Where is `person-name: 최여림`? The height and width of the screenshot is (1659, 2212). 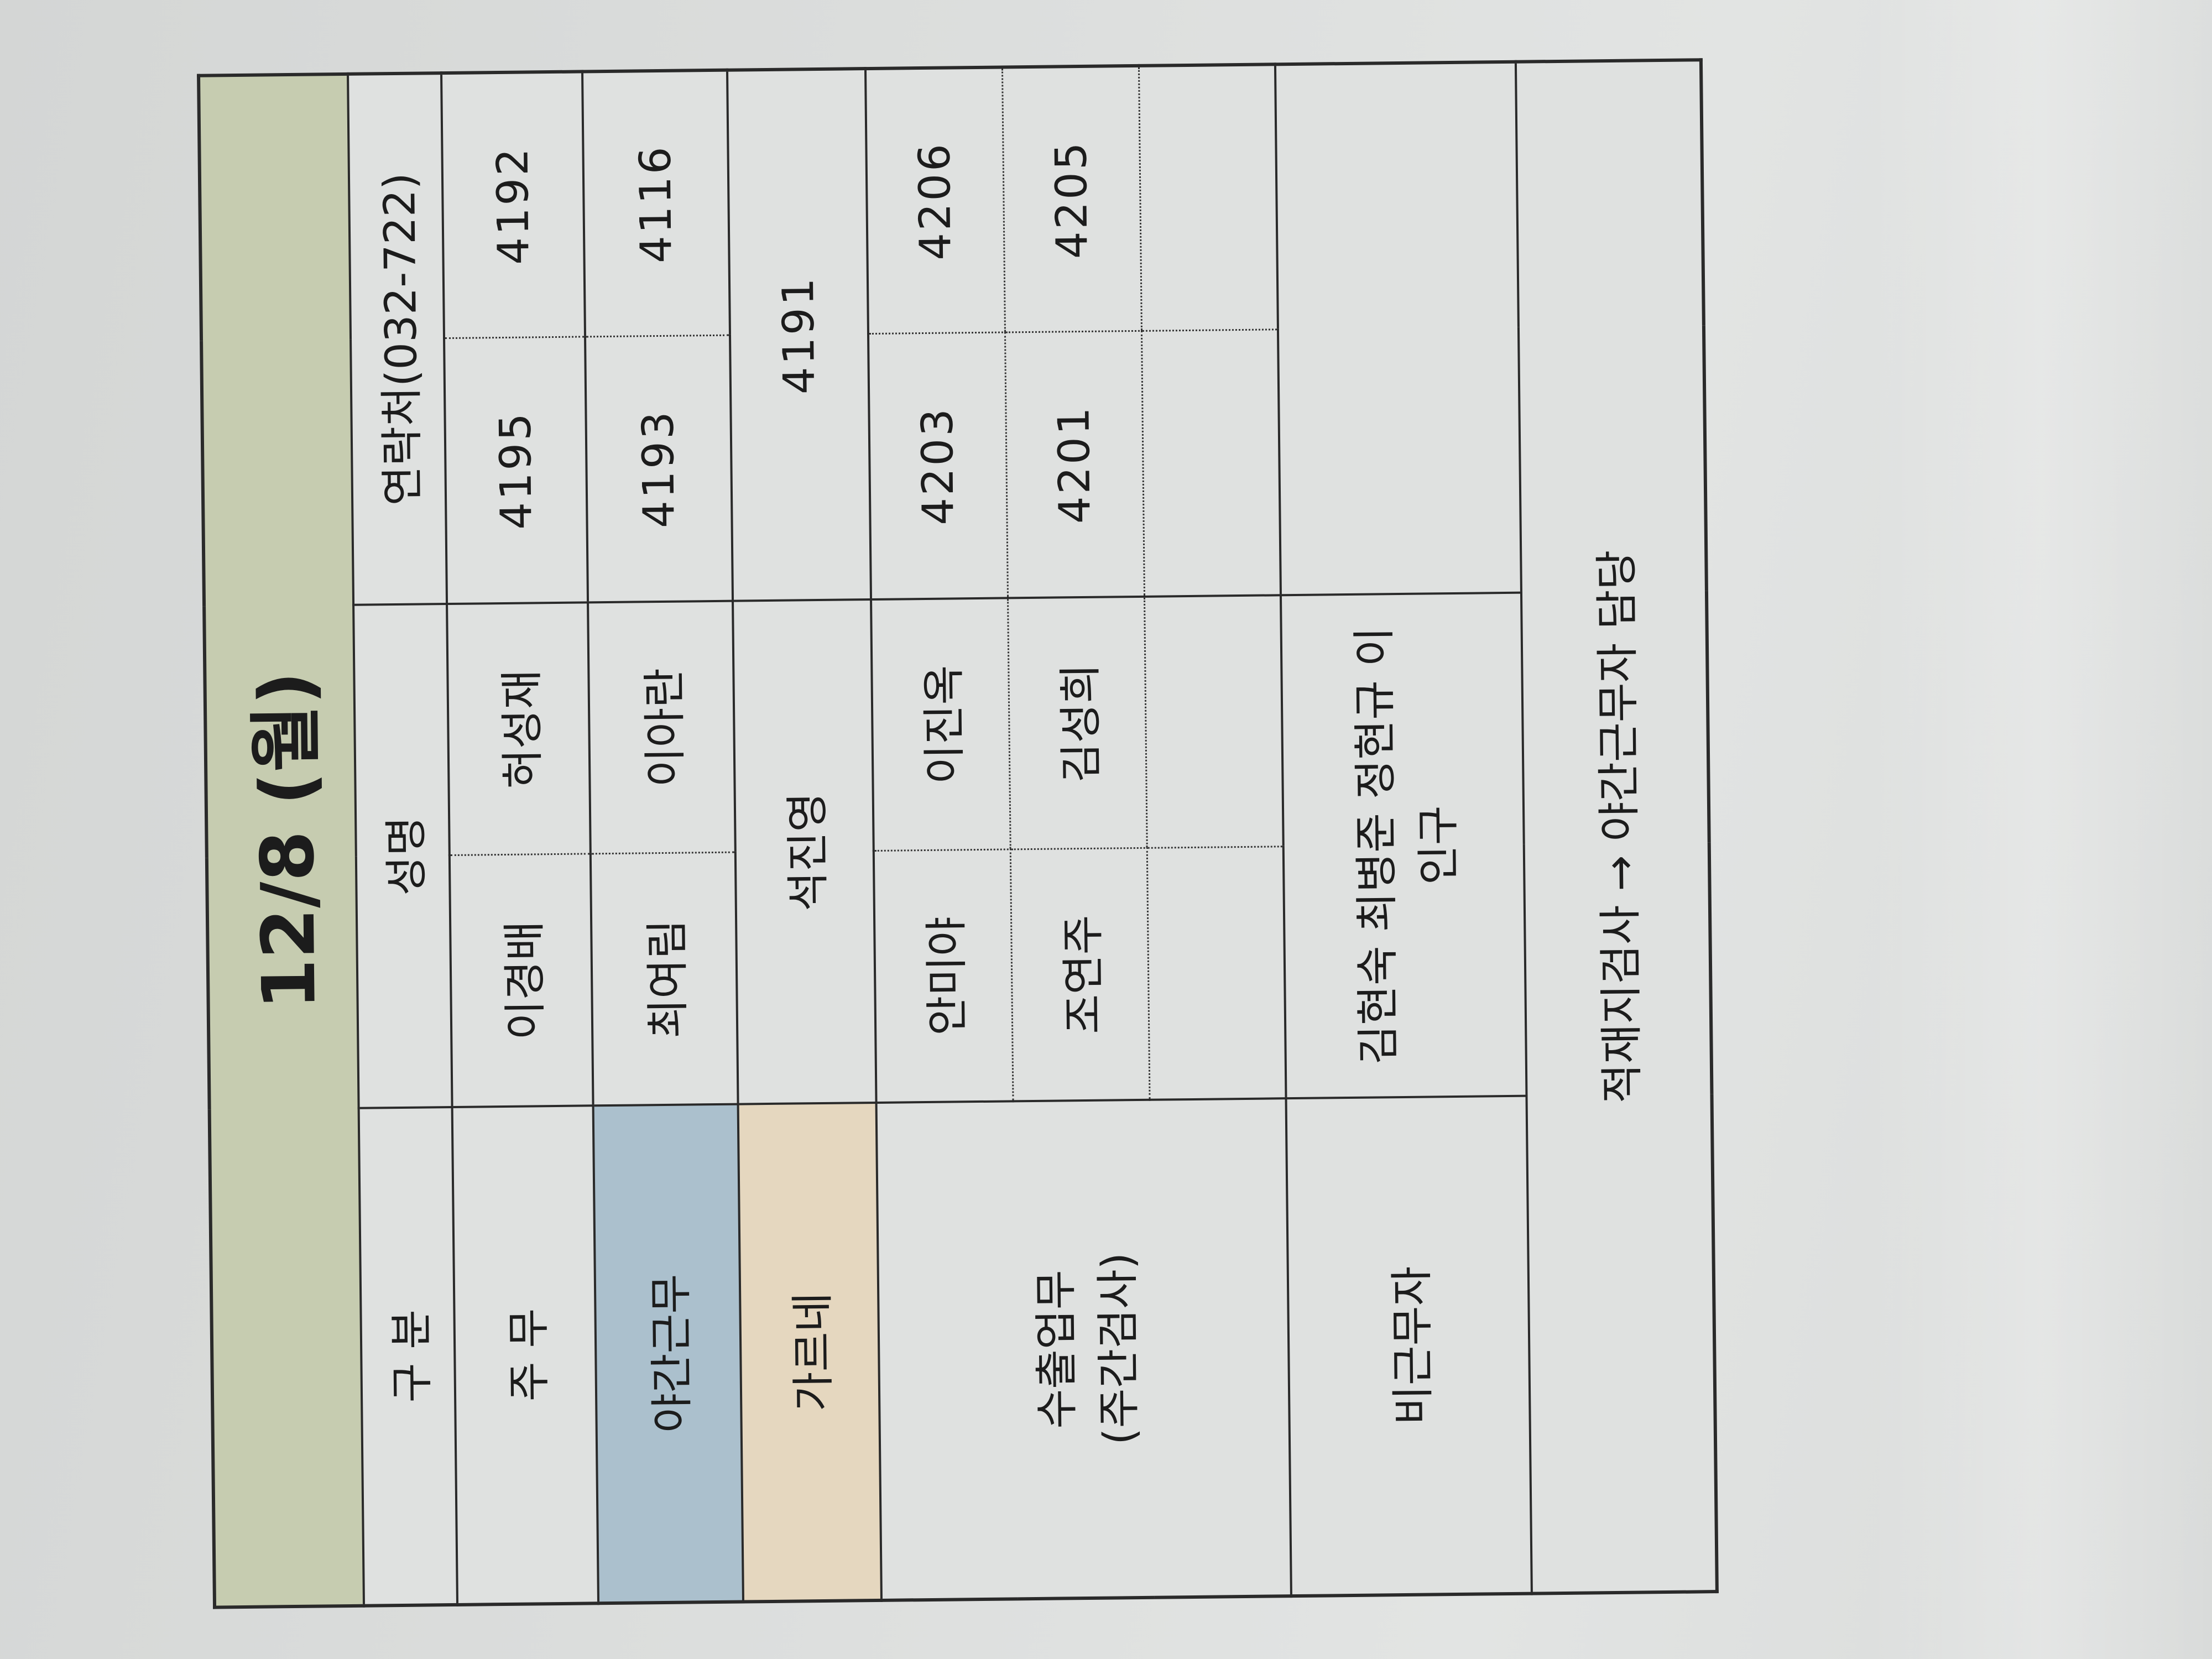 person-name: 최여림 is located at coordinates (664, 979).